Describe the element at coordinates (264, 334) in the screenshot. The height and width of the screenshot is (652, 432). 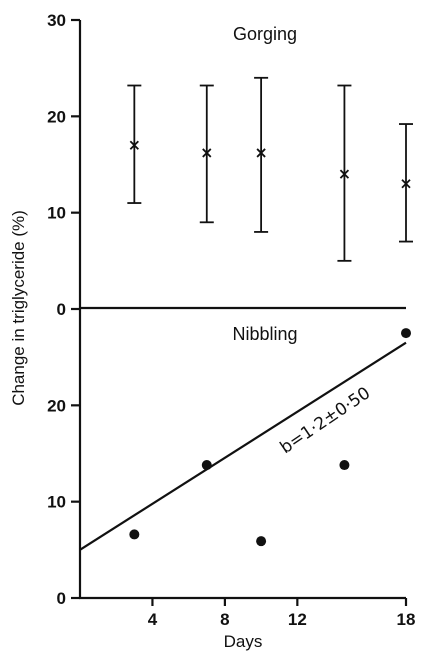
I see `panel-label-nibbling: Nibbling` at that location.